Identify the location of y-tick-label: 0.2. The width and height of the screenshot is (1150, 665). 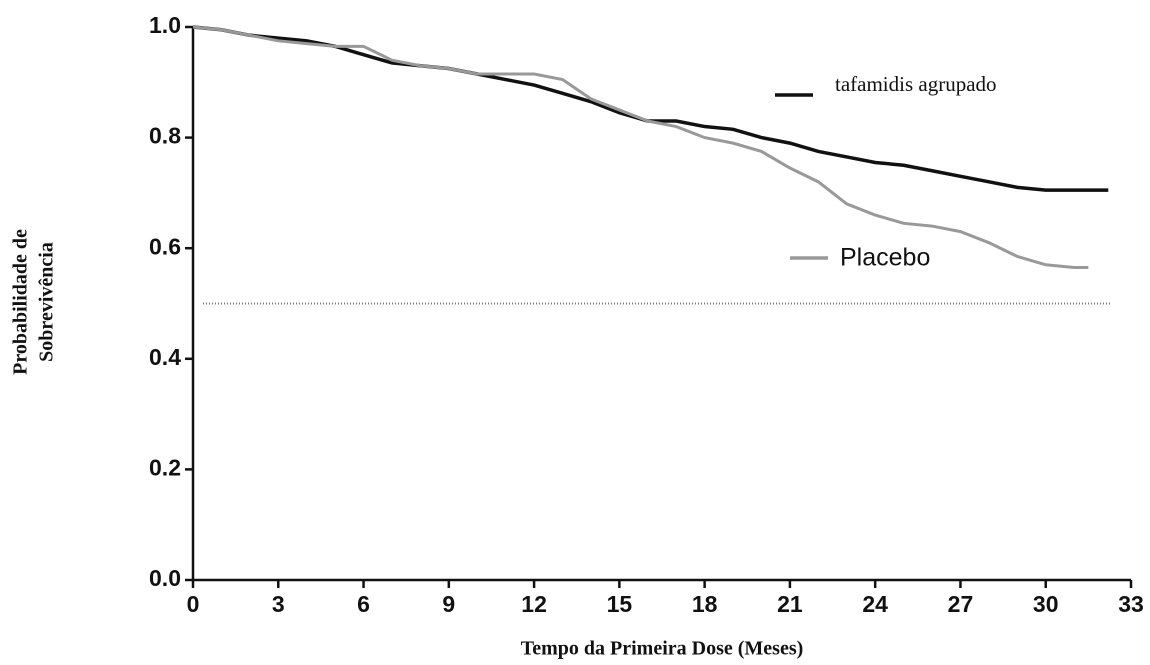
(165, 467).